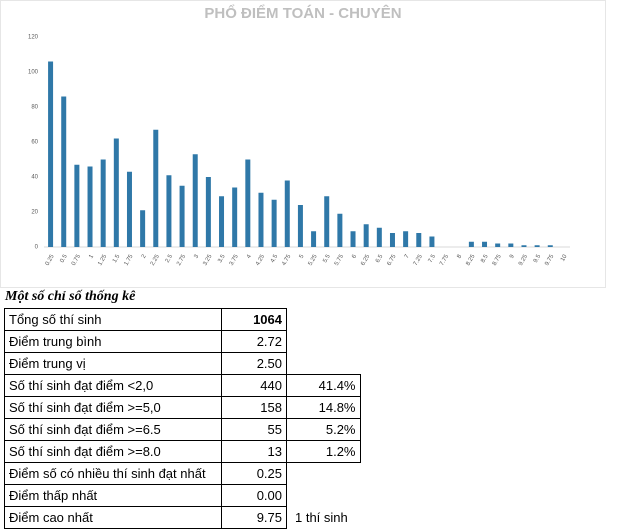 Image resolution: width=631 pixels, height=529 pixels. What do you see at coordinates (302, 256) in the screenshot?
I see `x-tick-label: 5` at bounding box center [302, 256].